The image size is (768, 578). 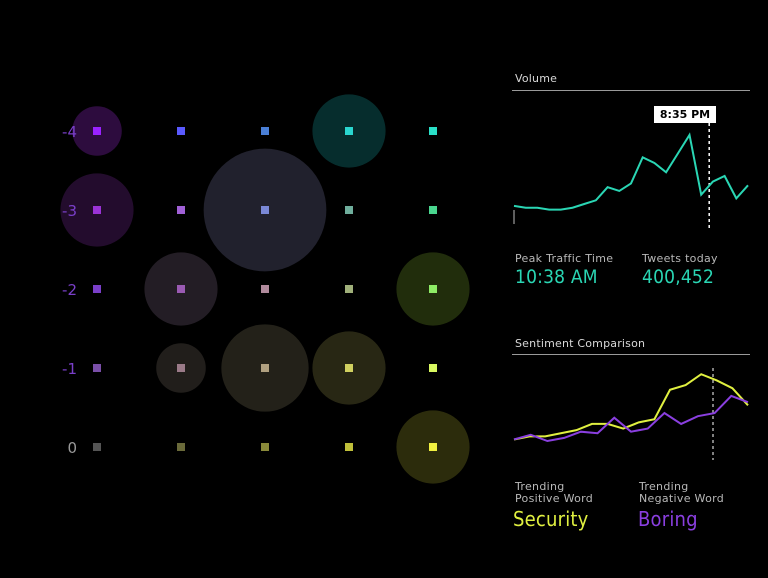 What do you see at coordinates (678, 277) in the screenshot?
I see `tweets-today-value: 400,452` at bounding box center [678, 277].